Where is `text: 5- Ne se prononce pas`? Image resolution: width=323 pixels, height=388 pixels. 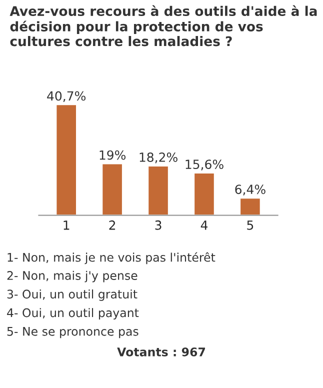
text: 5- Ne se prononce pas is located at coordinates (72, 332).